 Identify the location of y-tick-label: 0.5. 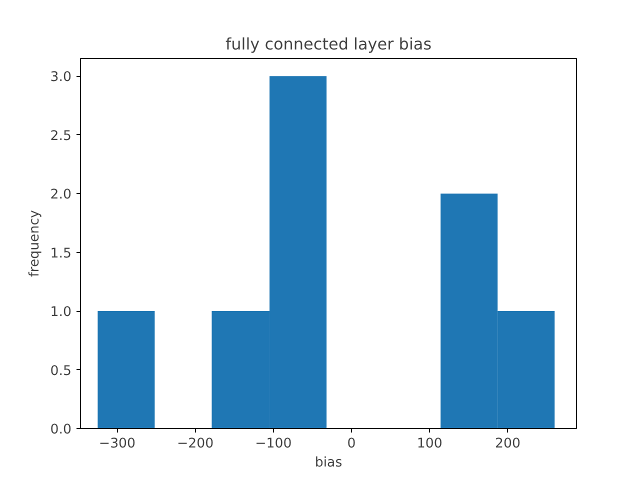
(61, 371).